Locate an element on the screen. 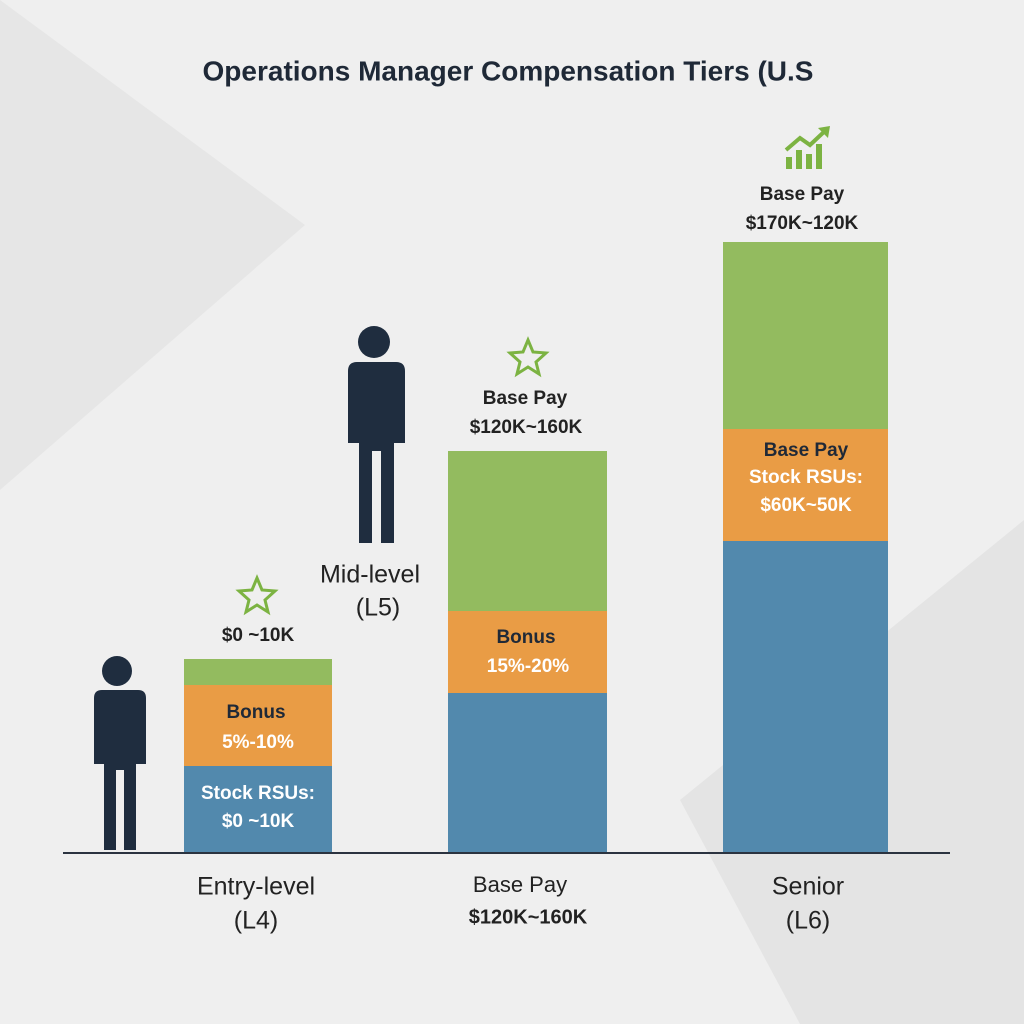 The image size is (1024, 1024). top-label: $0 ~10K is located at coordinates (258, 635).